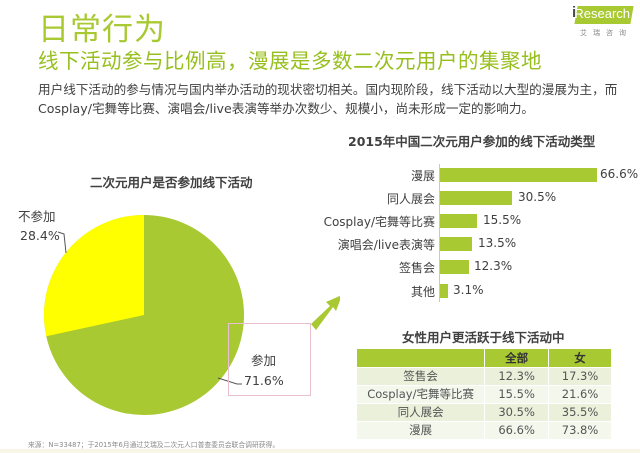  What do you see at coordinates (602, 23) in the screenshot?
I see `iresearch-logo: Research i 艾瑞咨询` at bounding box center [602, 23].